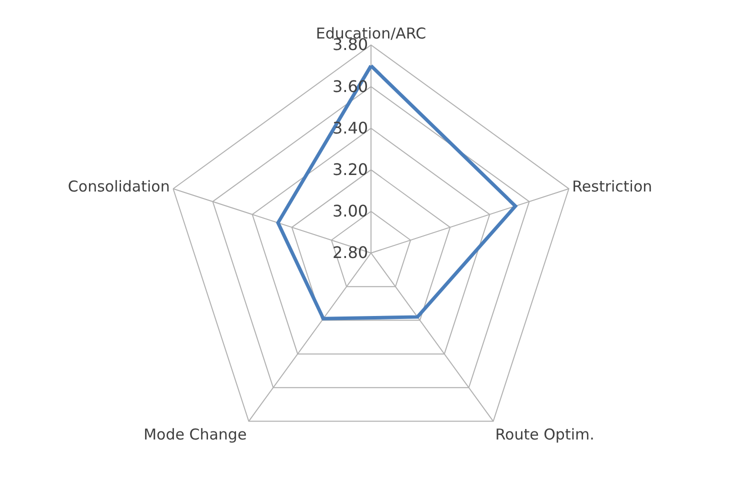  I want to click on y-tick-label: 2.80, so click(350, 252).